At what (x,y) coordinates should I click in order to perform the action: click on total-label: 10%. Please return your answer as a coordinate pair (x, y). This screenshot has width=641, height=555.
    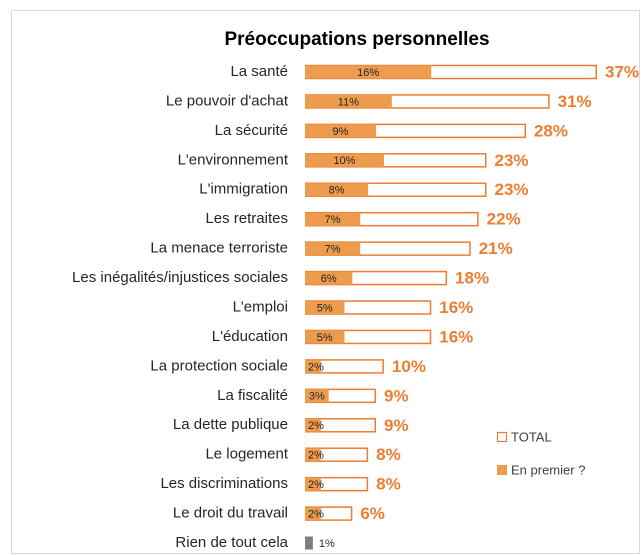
    Looking at the image, I should click on (409, 366).